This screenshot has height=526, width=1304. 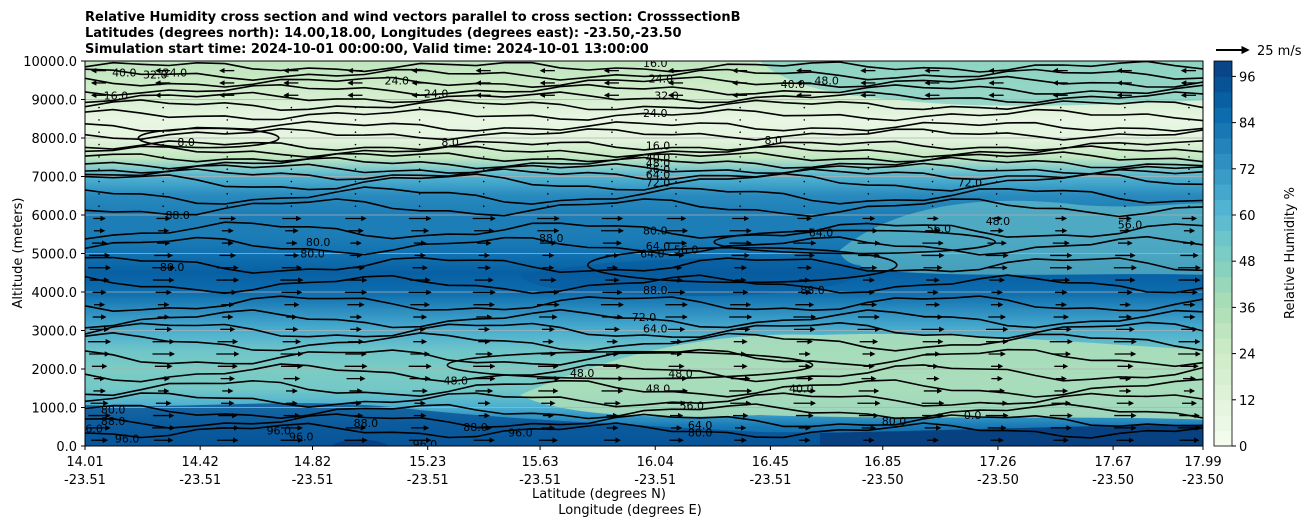 What do you see at coordinates (658, 388) in the screenshot?
I see `contour-label: 48.0` at bounding box center [658, 388].